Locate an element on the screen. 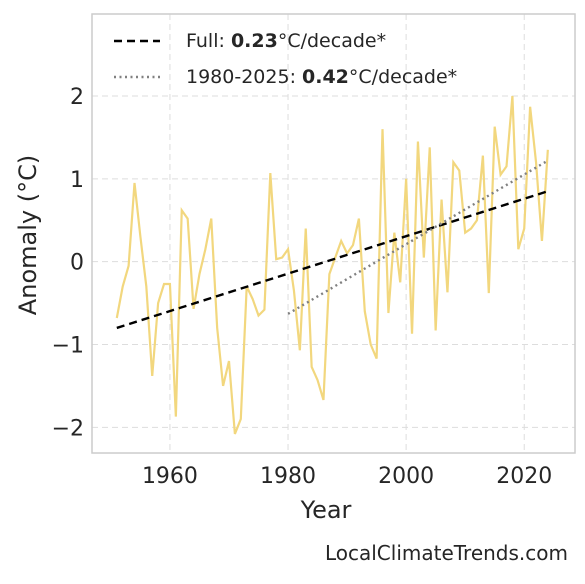 The height and width of the screenshot is (584, 585). legend-text: 0.42 is located at coordinates (325, 77).